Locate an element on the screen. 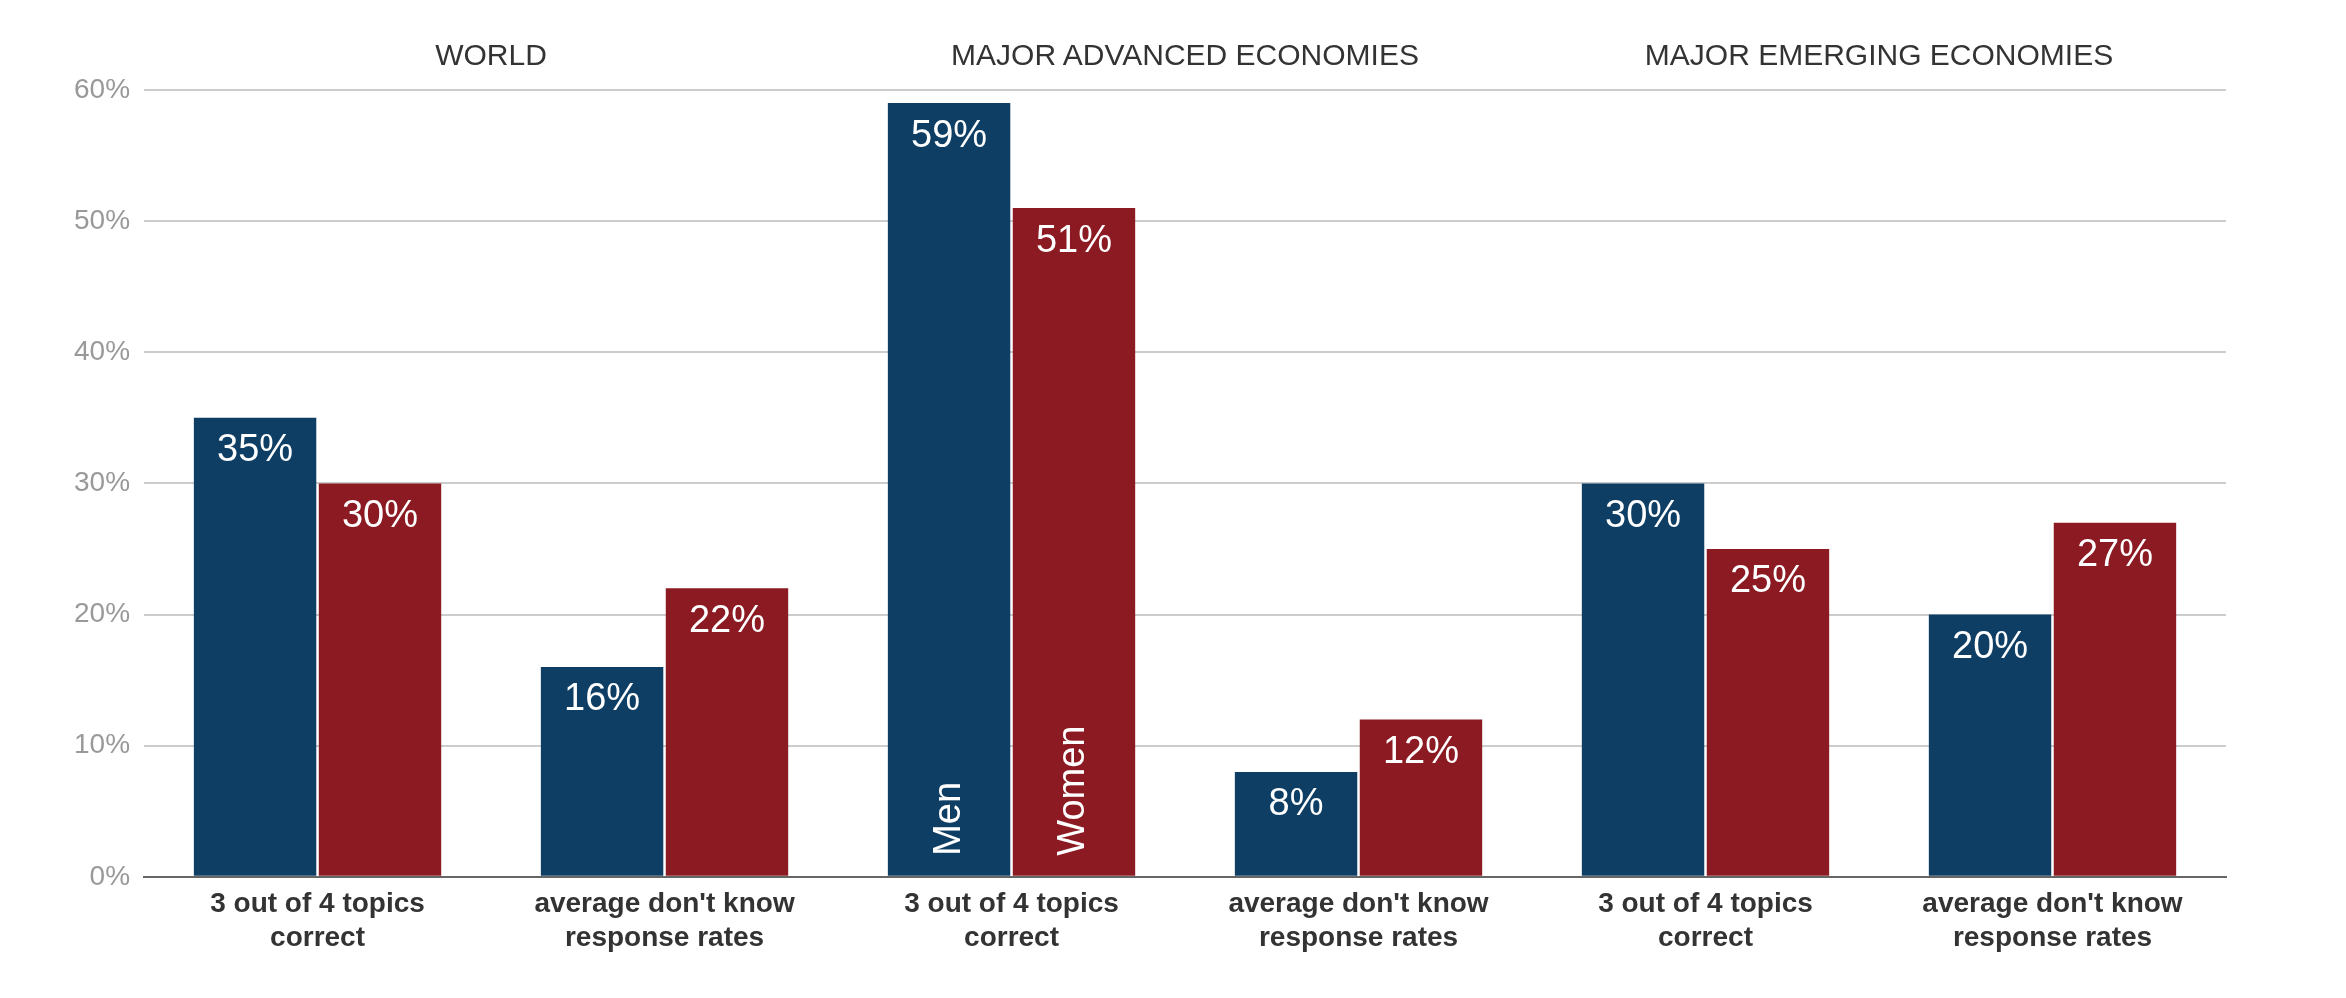 This screenshot has width=2346, height=998. text: MAJOR ADVANCED ECONOMIES is located at coordinates (1185, 55).